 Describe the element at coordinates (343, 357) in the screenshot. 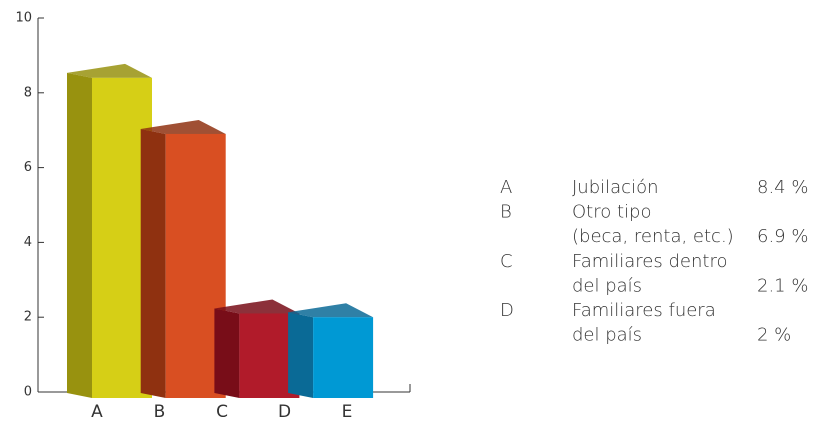

I see `bar-front` at that location.